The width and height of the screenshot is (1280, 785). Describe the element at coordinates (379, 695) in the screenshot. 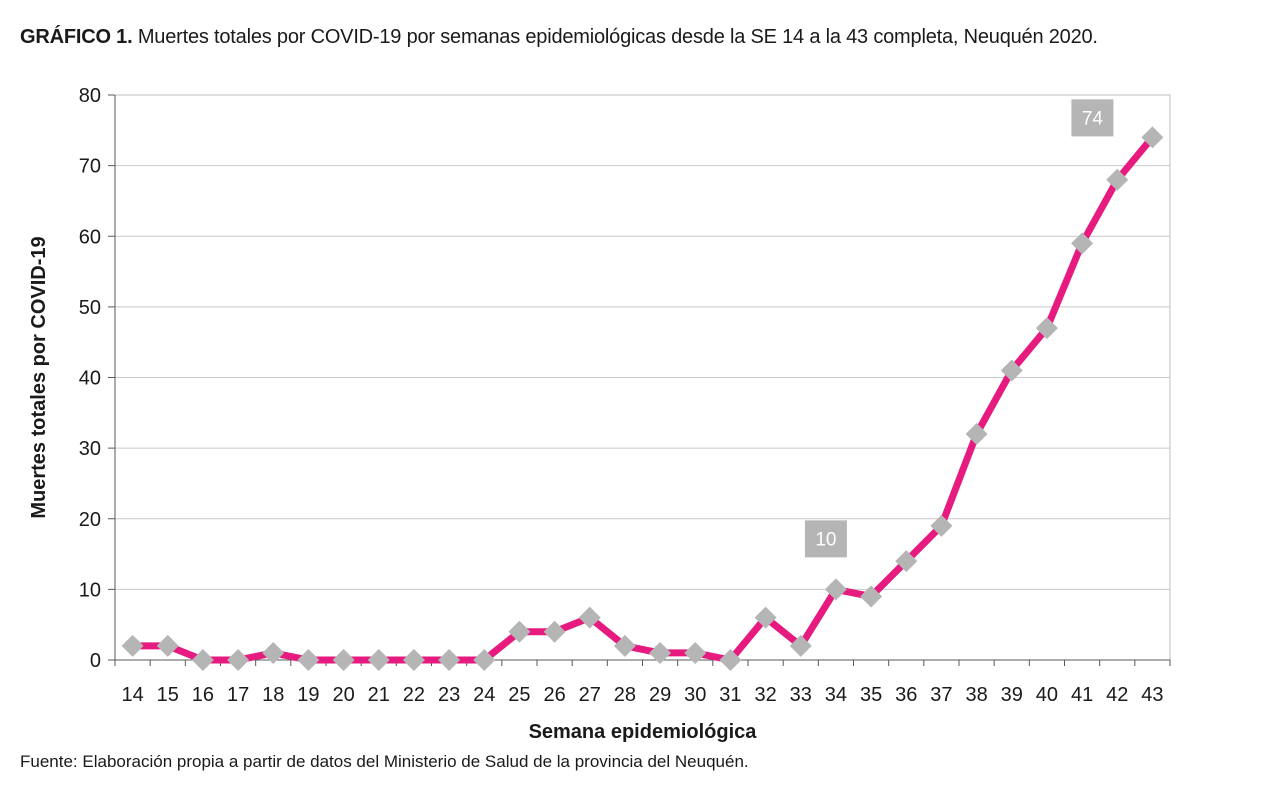

I see `x-tick-label: 21` at that location.